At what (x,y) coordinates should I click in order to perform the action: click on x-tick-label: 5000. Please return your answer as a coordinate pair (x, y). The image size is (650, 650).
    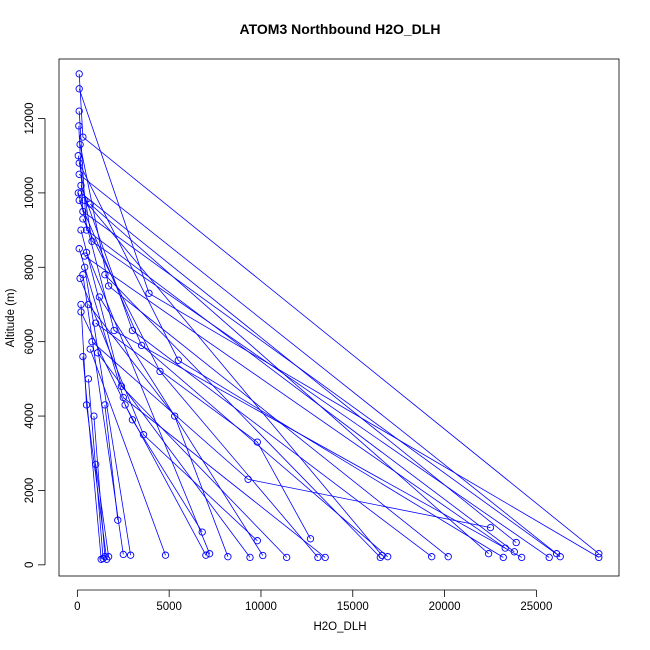
    Looking at the image, I should click on (169, 607).